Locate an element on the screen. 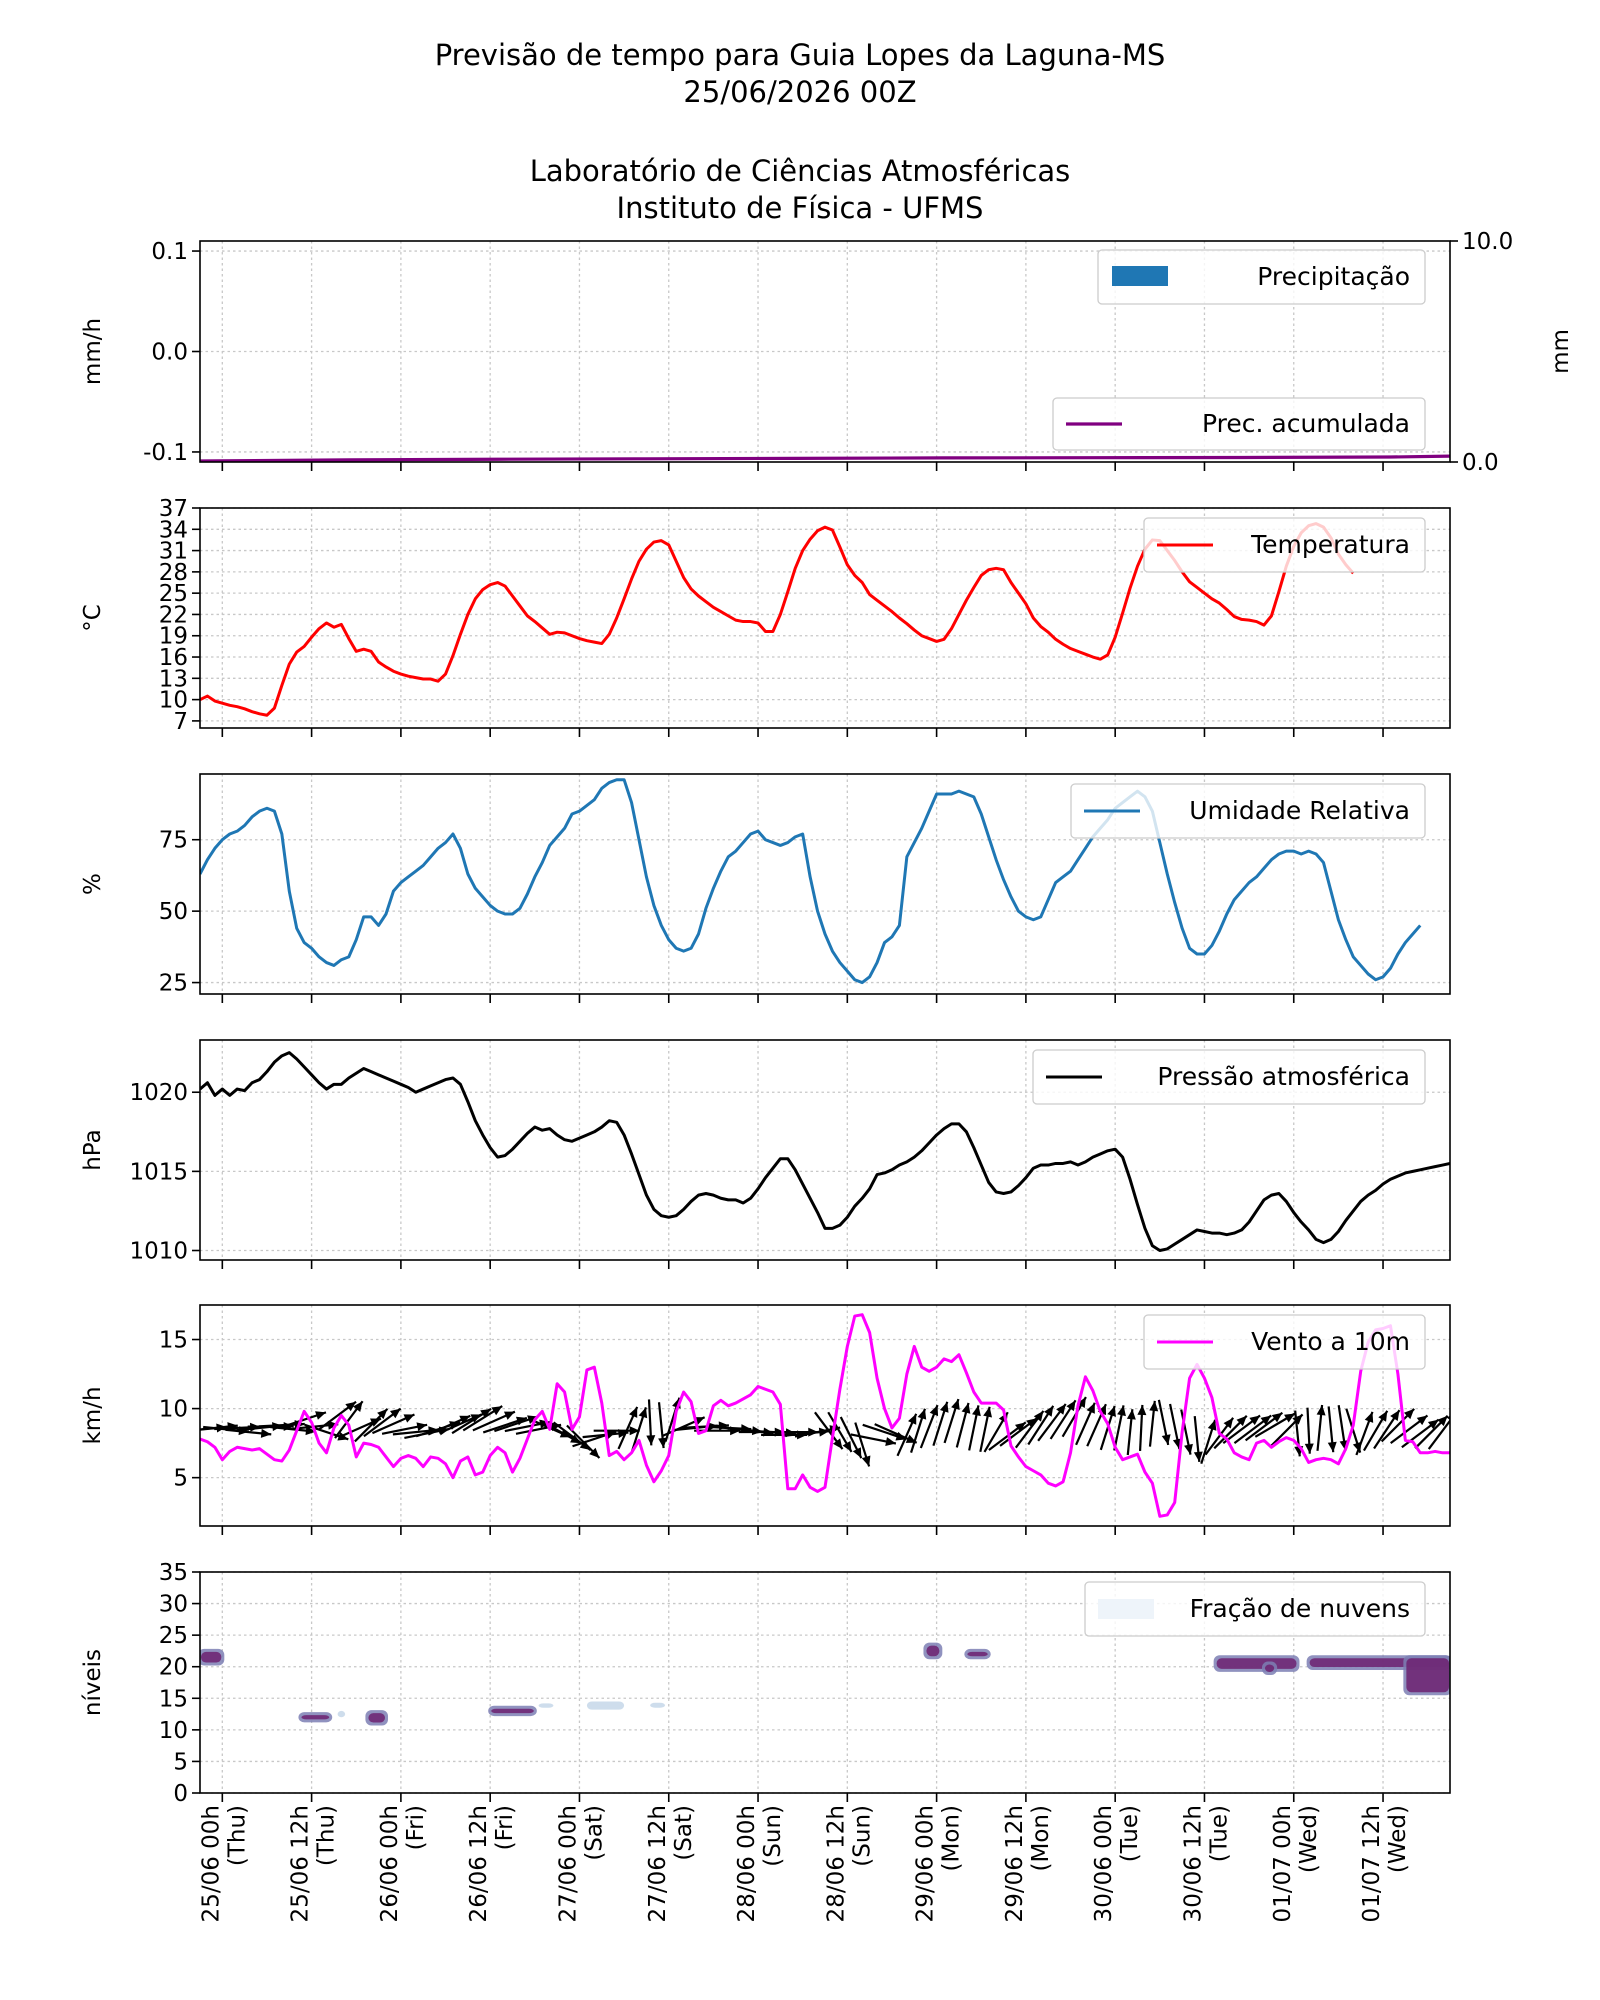  legend-precip: Precipitação is located at coordinates (1261, 277).